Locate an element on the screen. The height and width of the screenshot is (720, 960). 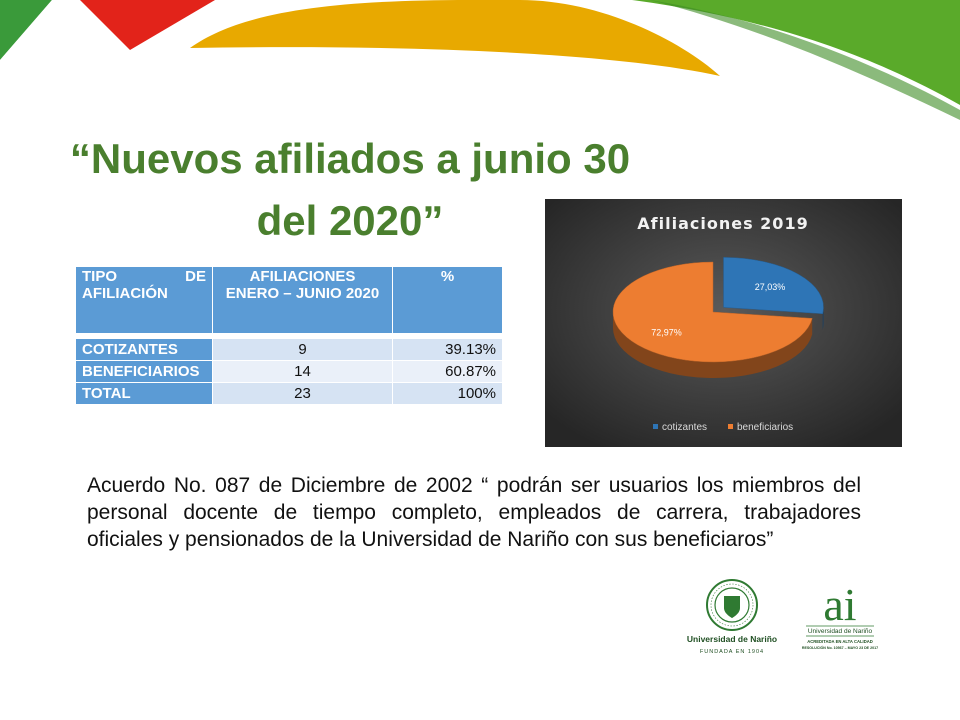
header-tipo: TIPO DE AFILIACIÓN is located at coordinates (144, 300).